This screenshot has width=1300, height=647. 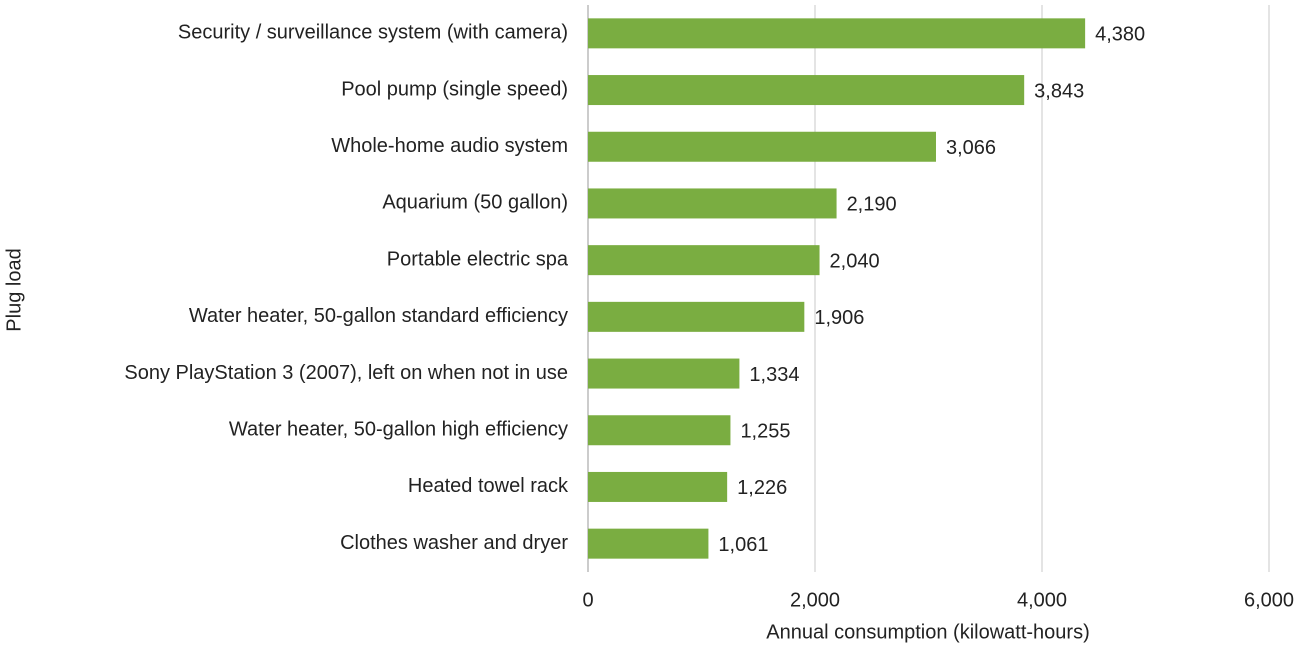 I want to click on y-tick-label: Water heater, 50-gallon high efficiency, so click(x=398, y=430).